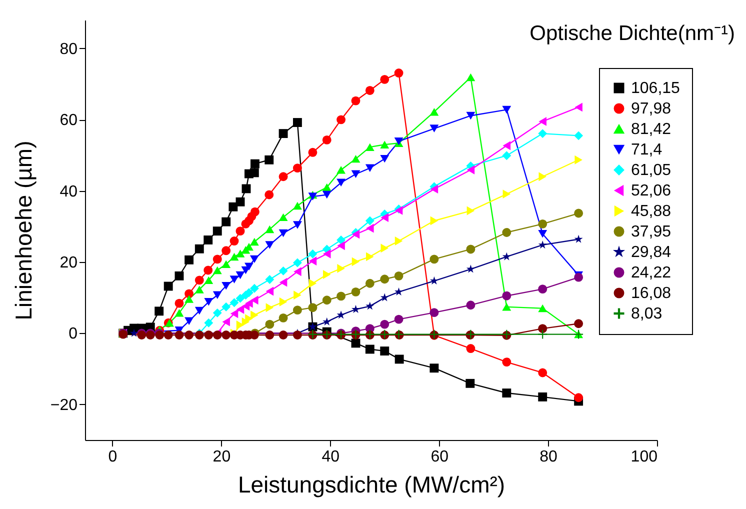 This screenshot has width=746, height=509. What do you see at coordinates (69, 191) in the screenshot?
I see `y-tick-label: 40` at bounding box center [69, 191].